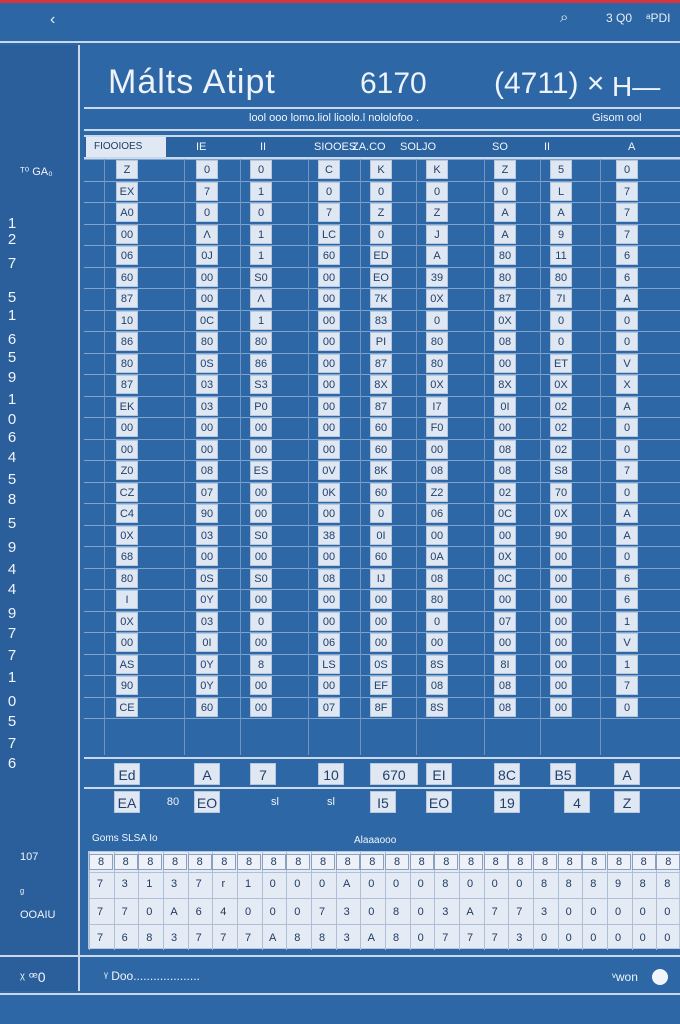 This screenshot has width=680, height=1024. I want to click on grid-cell: 87, so click(127, 384).